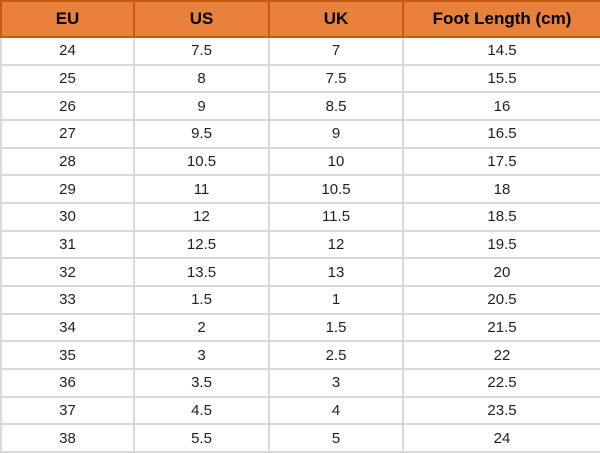  What do you see at coordinates (67, 410) in the screenshot?
I see `table-cell: 37` at bounding box center [67, 410].